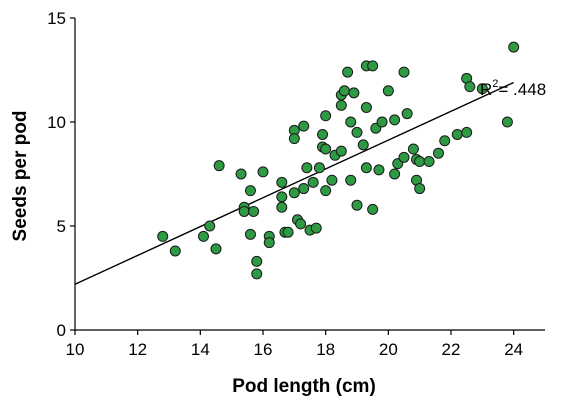 Image resolution: width=566 pixels, height=400 pixels. Describe the element at coordinates (75, 349) in the screenshot. I see `x-tick-label: 10` at that location.